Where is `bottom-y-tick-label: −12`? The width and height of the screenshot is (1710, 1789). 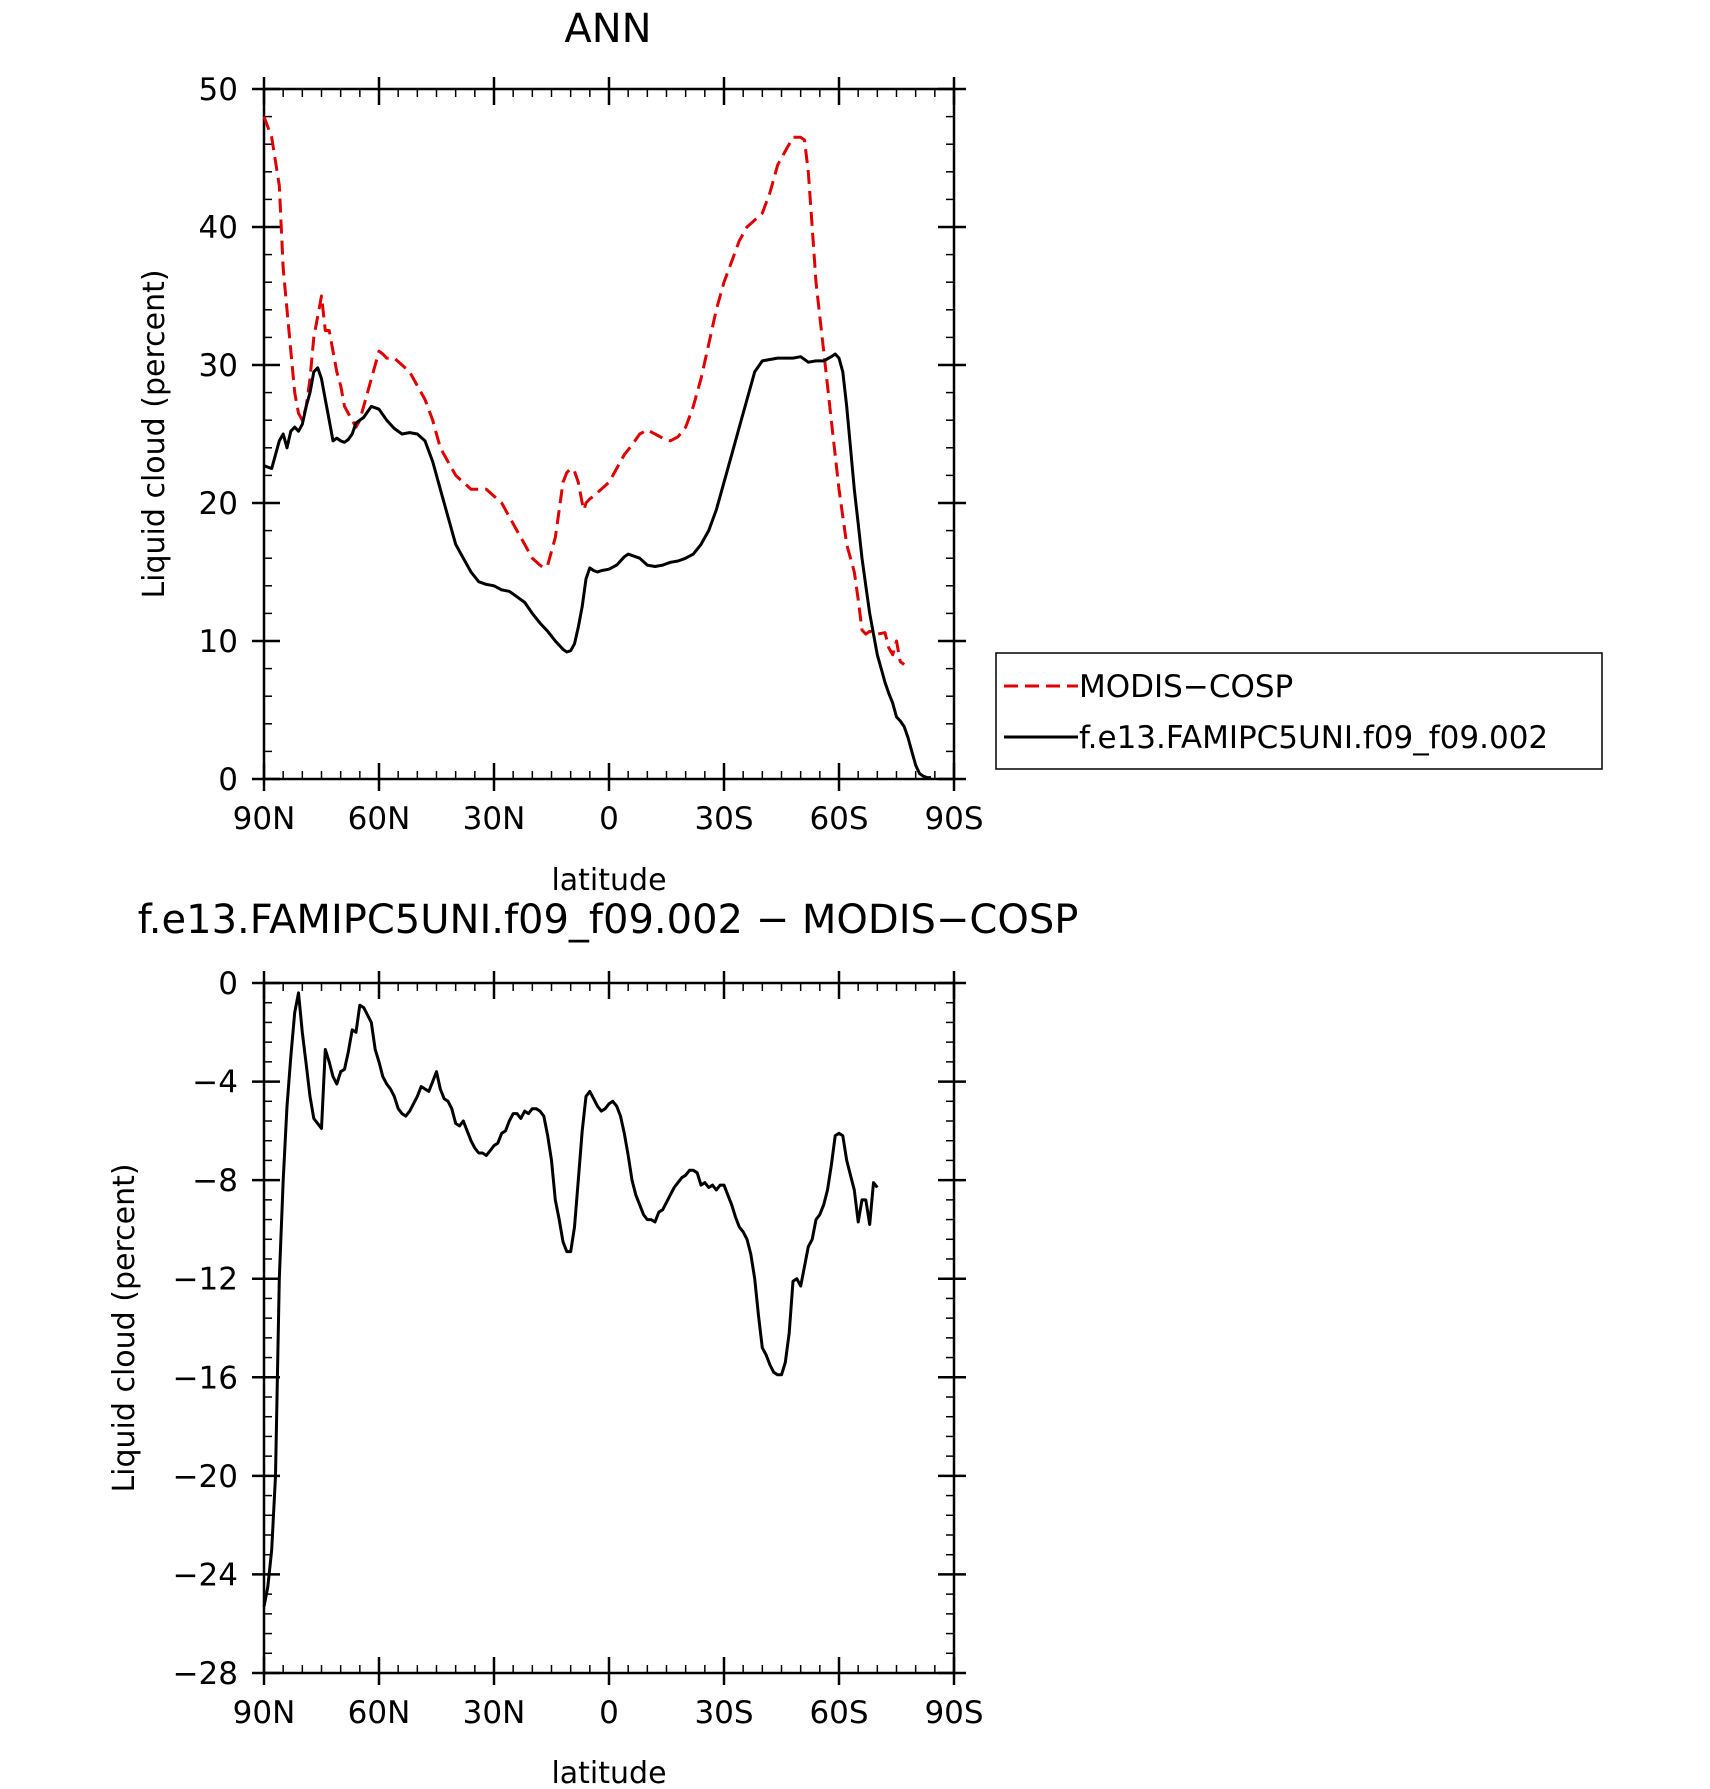
bottom-y-tick-label: −12 is located at coordinates (205, 1280).